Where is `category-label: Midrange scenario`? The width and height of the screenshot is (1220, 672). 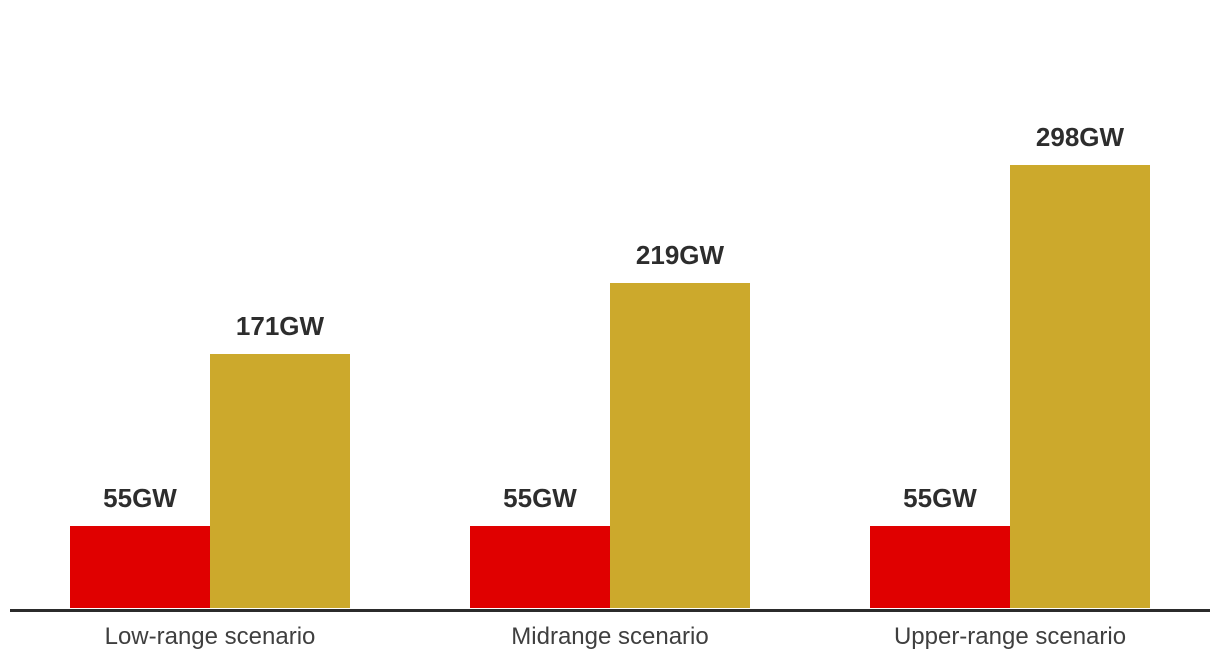 category-label: Midrange scenario is located at coordinates (610, 636).